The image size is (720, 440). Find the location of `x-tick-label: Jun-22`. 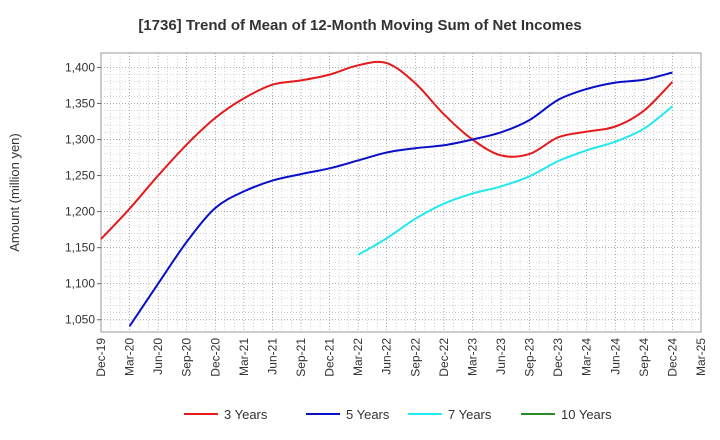

x-tick-label: Jun-22 is located at coordinates (387, 356).